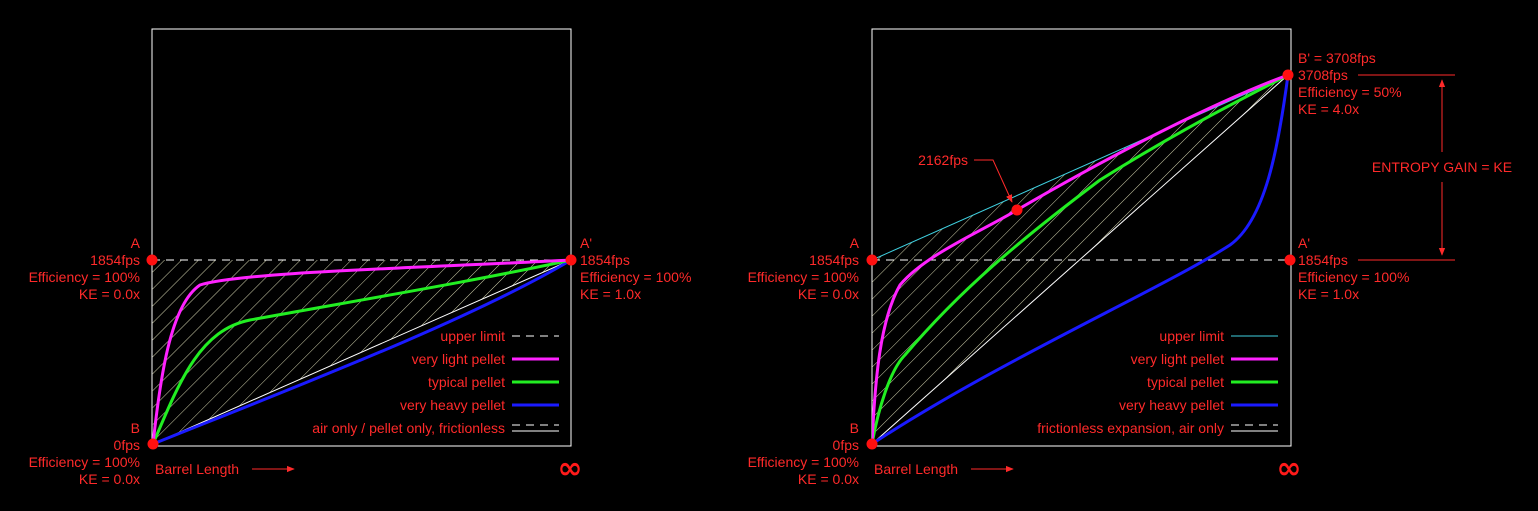 The image size is (1538, 511). Describe the element at coordinates (828, 479) in the screenshot. I see `right-b-ke: KE = 0.0x` at that location.